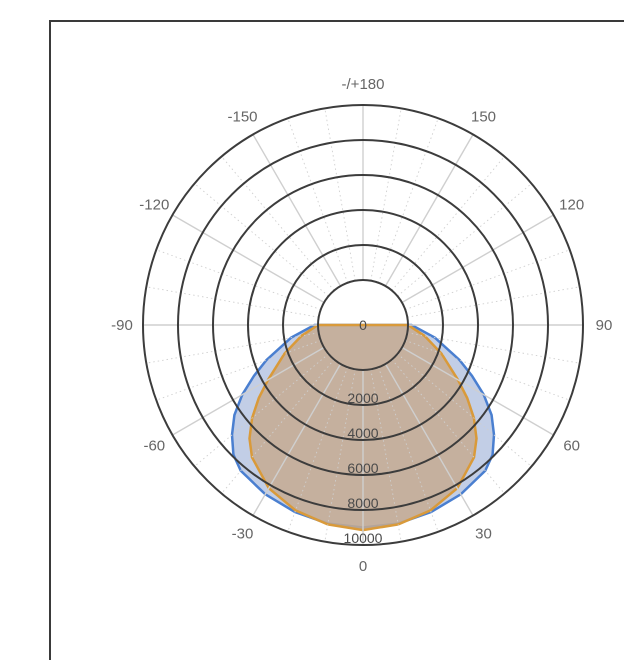 Image resolution: width=624 pixels, height=660 pixels. I want to click on angle-tick-label: -30, so click(243, 534).